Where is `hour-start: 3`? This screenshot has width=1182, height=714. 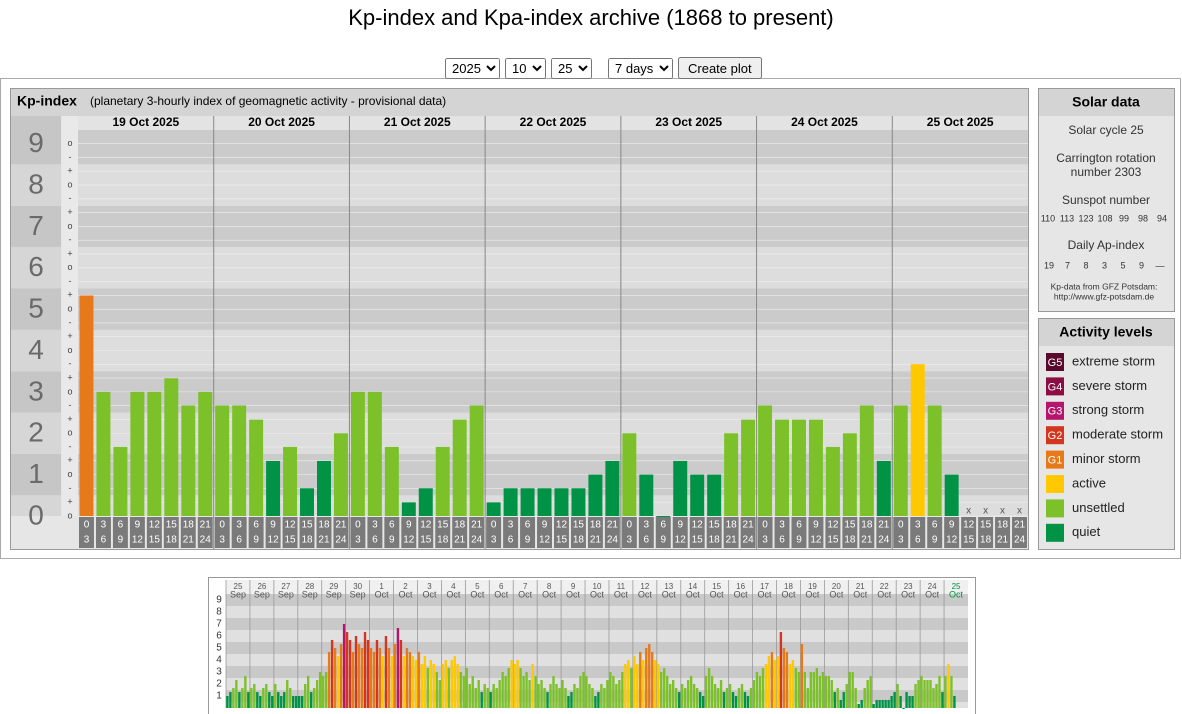 hour-start: 3 is located at coordinates (647, 525).